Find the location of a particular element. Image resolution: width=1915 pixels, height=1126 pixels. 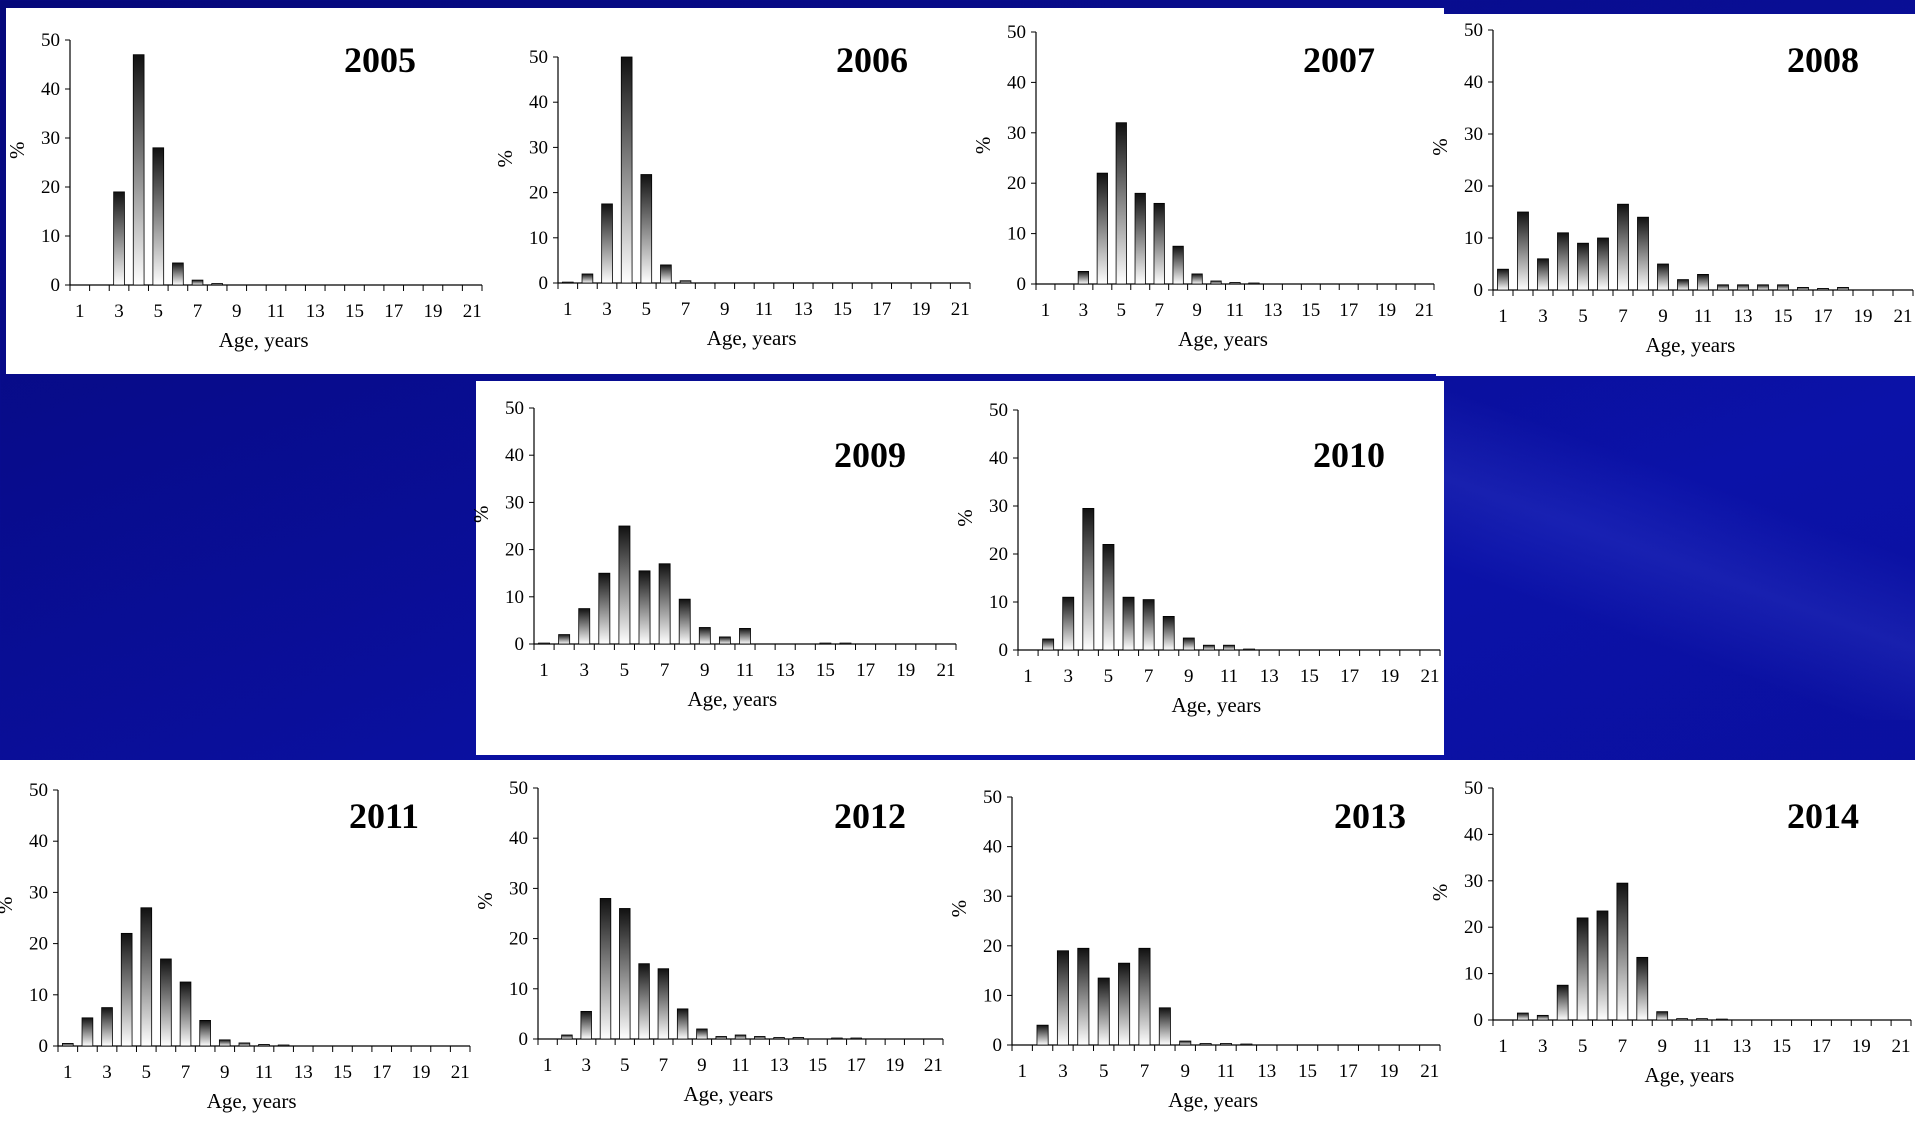

year-label: 2014 is located at coordinates (1823, 816).